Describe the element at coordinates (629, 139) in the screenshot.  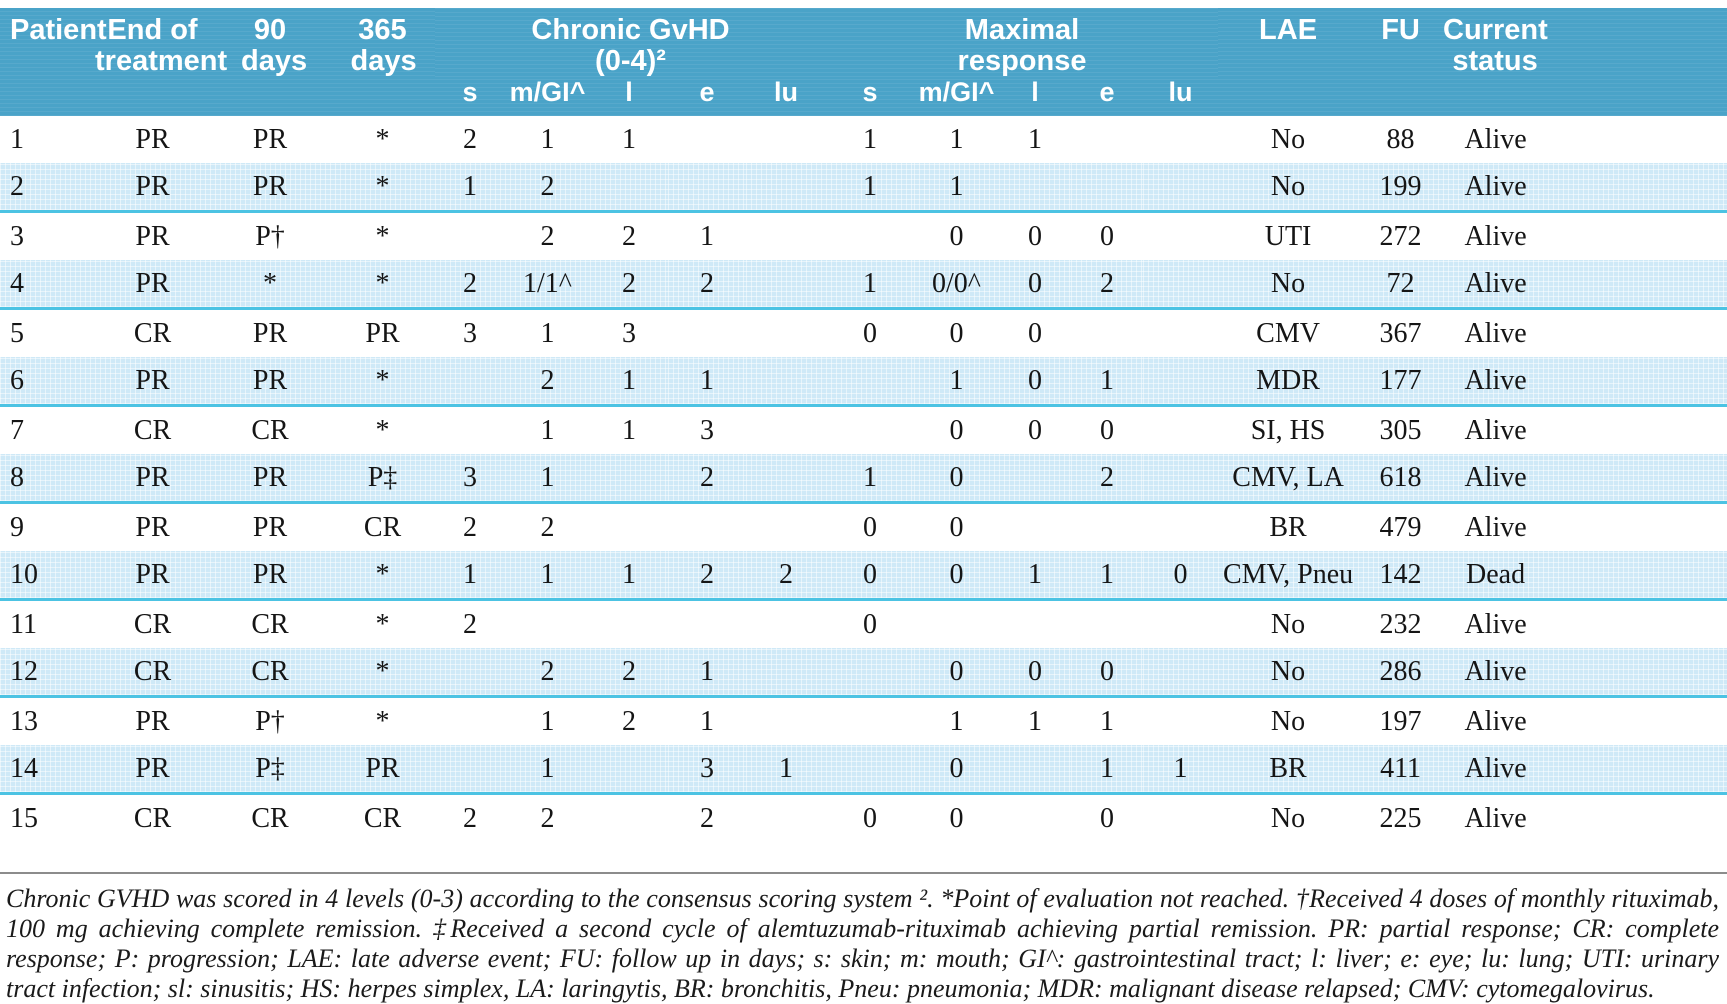
I see `cell-chronic-liver: 1` at that location.